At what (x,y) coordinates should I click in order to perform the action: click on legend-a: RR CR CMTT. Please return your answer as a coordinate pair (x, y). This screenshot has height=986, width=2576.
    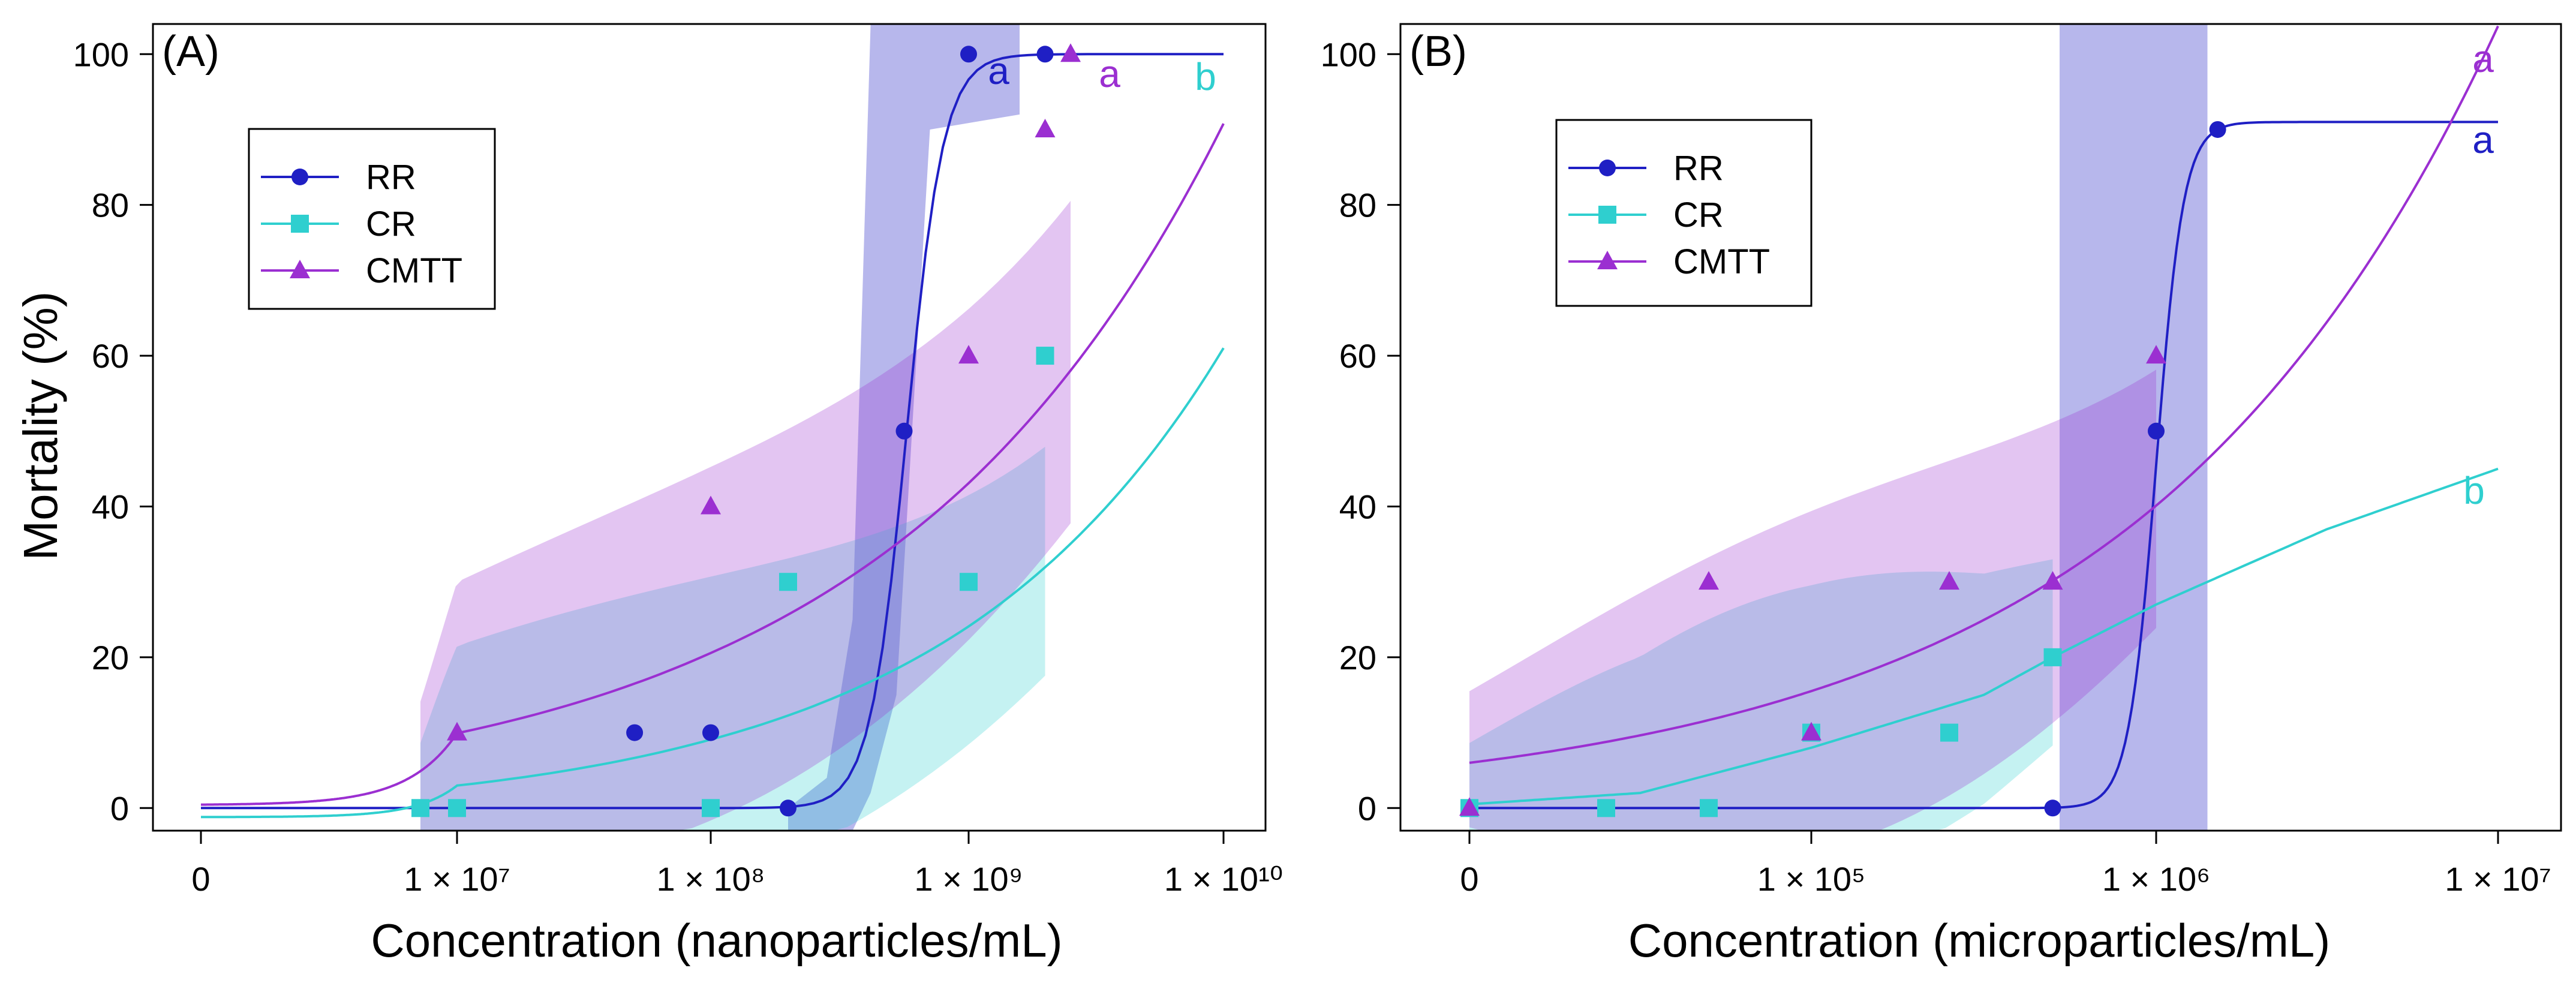
    Looking at the image, I should click on (372, 219).